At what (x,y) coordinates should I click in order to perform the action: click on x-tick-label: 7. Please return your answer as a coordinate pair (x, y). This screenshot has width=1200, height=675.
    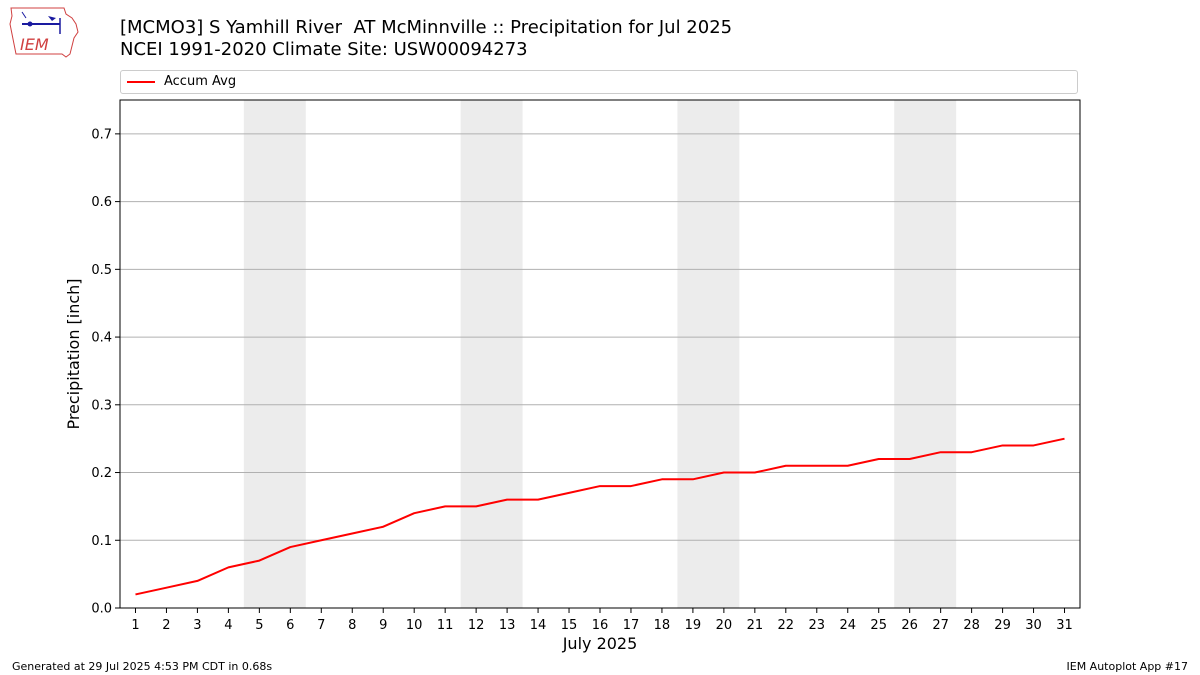
    Looking at the image, I should click on (321, 625).